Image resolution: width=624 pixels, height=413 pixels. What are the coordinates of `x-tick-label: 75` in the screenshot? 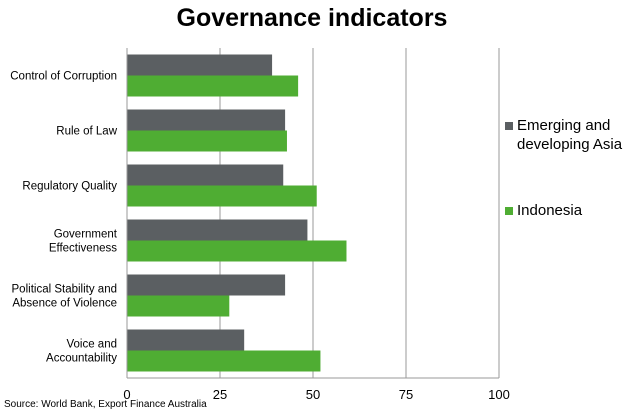 It's located at (406, 394).